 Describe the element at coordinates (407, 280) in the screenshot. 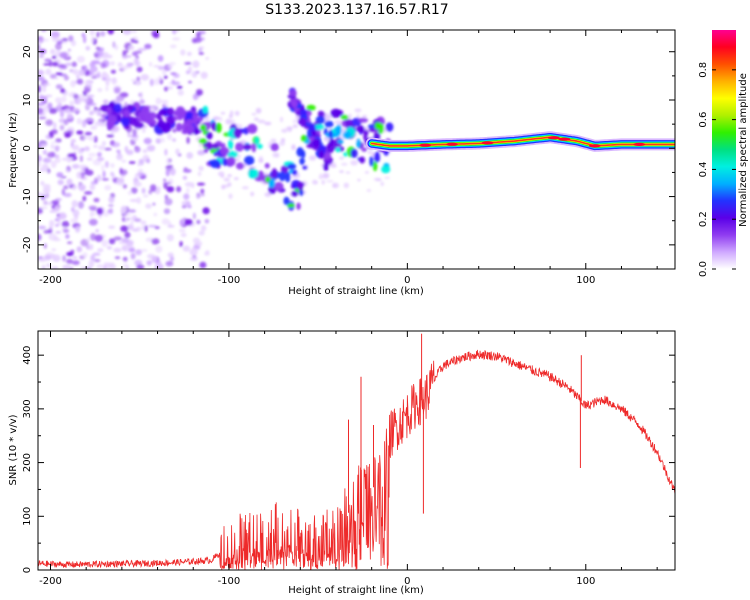

I see `spectrogram-x-tick-label: 0` at that location.